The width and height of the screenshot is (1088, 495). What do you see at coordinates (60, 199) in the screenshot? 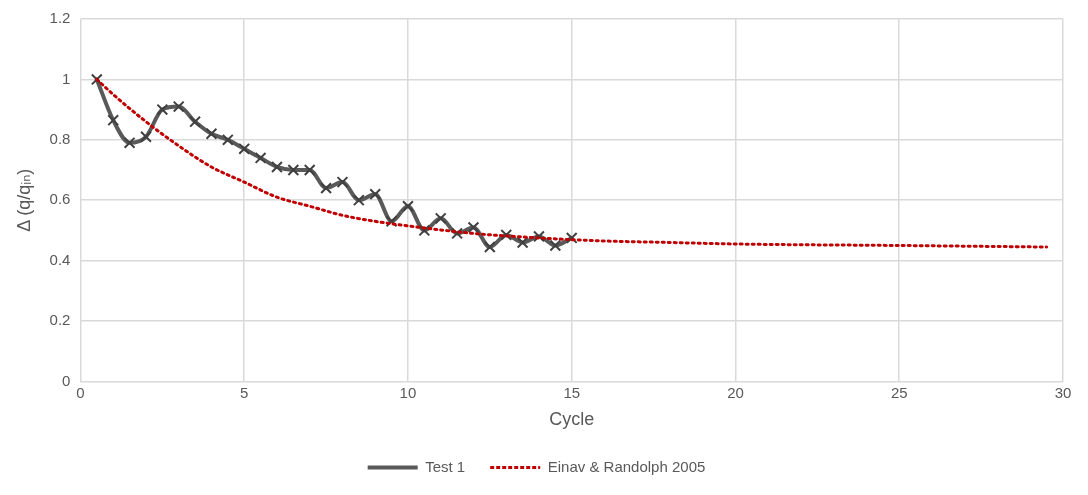
I see `y-tick-label: 0.6` at bounding box center [60, 199].